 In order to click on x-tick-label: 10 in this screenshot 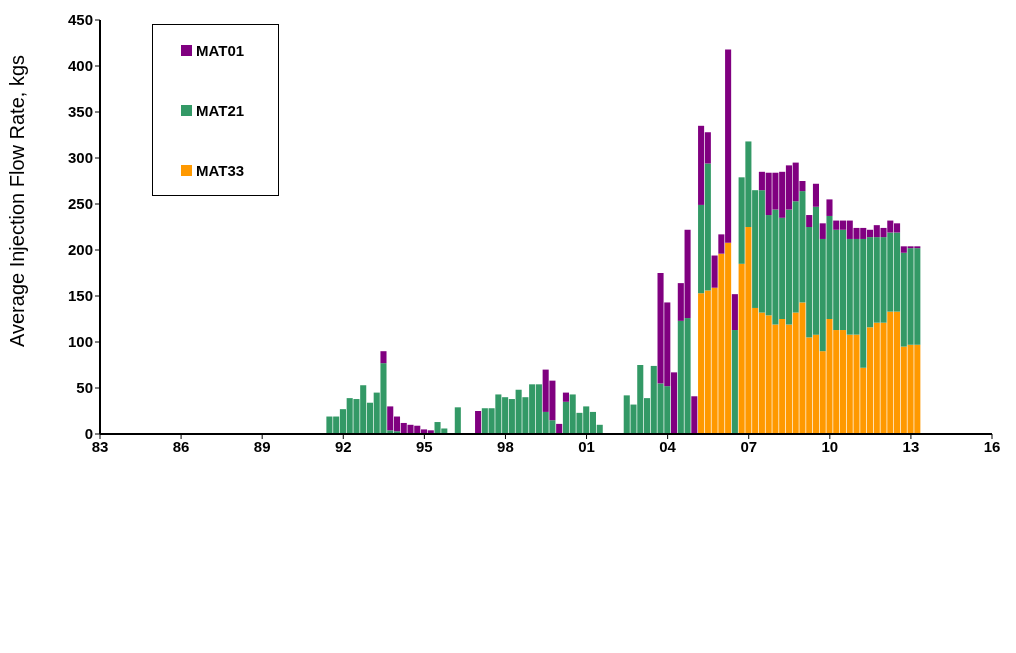, I will do `click(830, 446)`.